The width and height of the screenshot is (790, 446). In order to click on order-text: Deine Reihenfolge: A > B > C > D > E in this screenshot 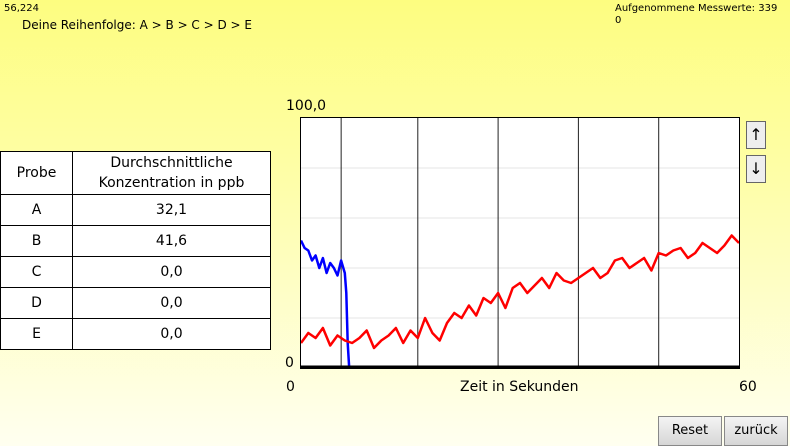, I will do `click(137, 25)`.